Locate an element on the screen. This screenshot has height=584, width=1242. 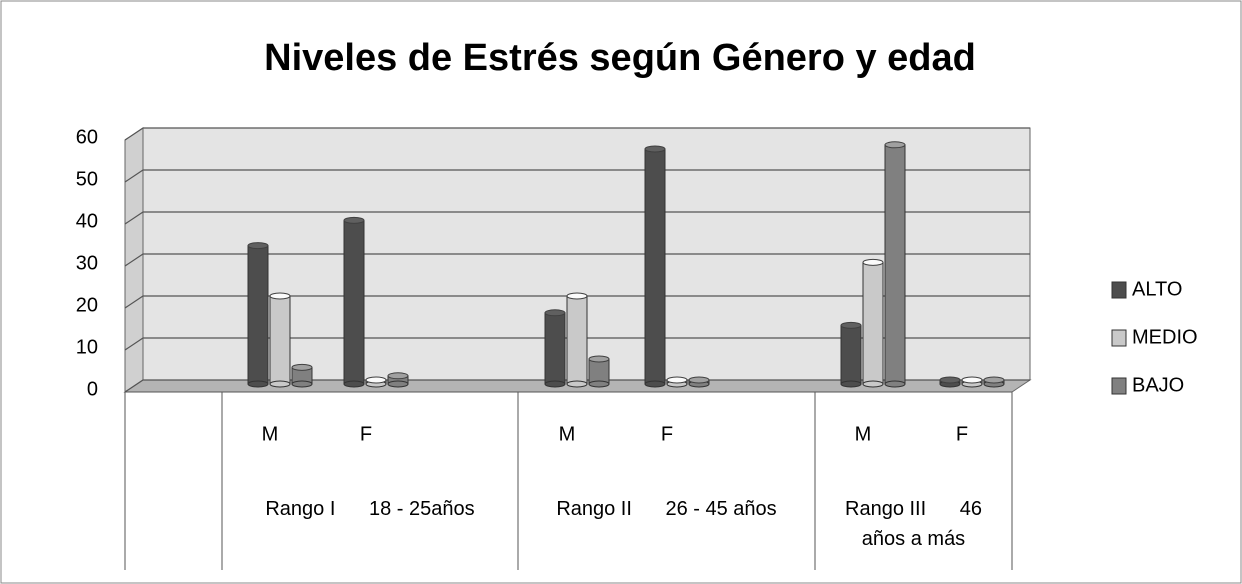
group-label: Rango III 46 años a más is located at coordinates (913, 524).